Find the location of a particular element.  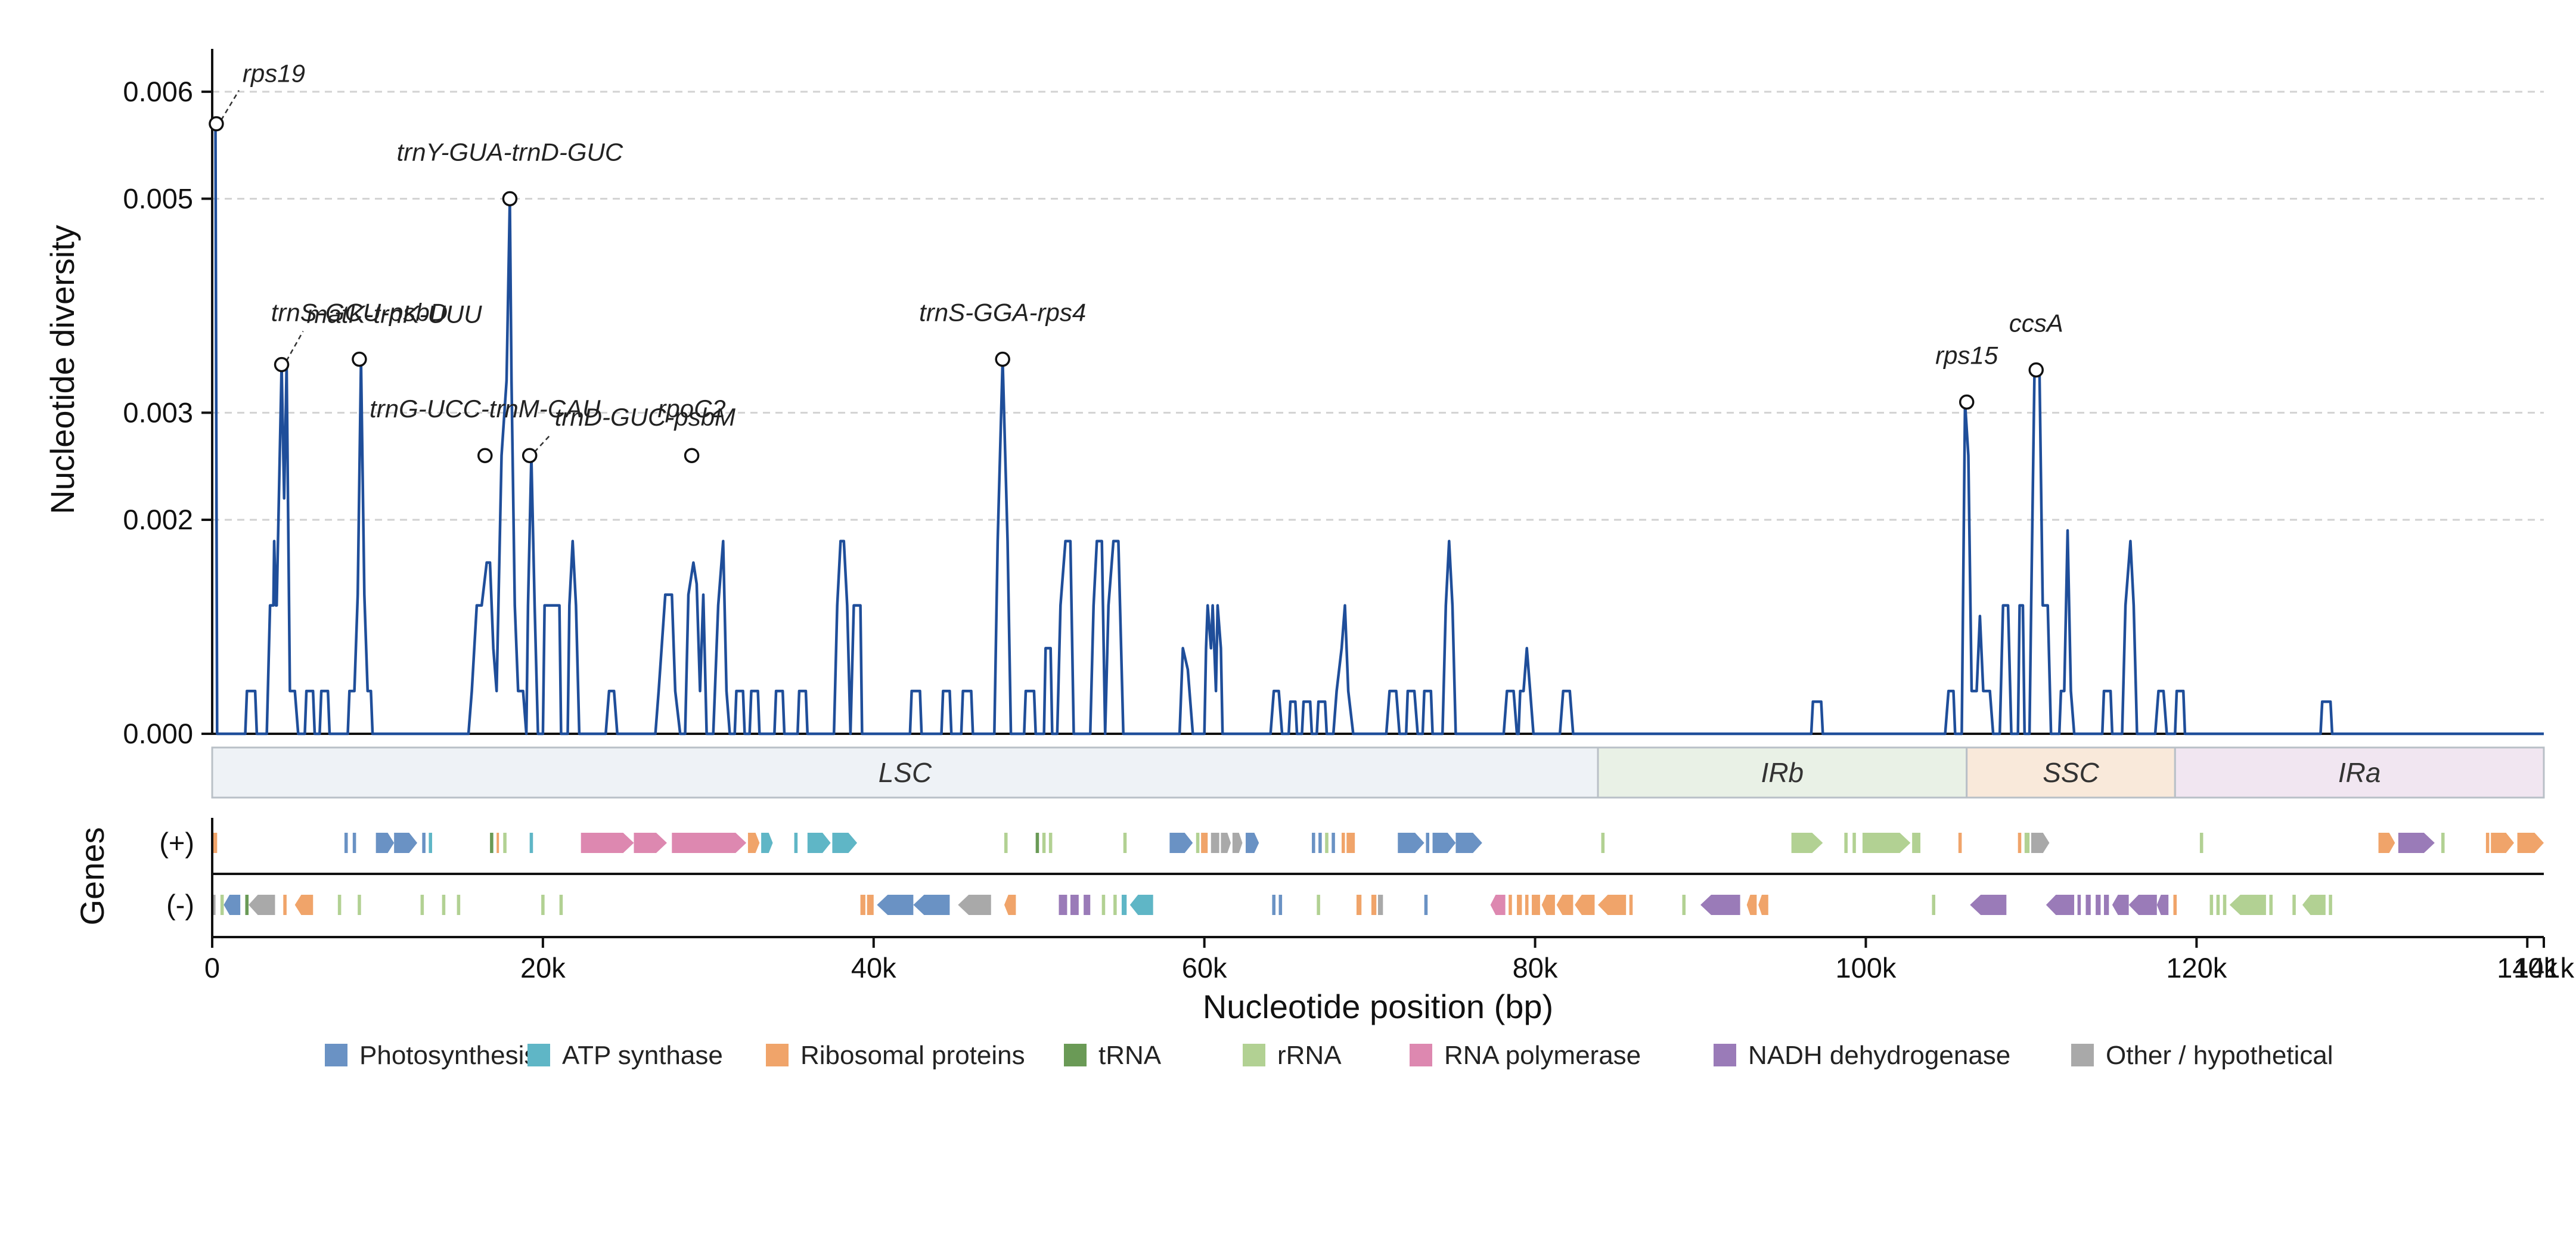

peak-label: rps15 is located at coordinates (1966, 355).